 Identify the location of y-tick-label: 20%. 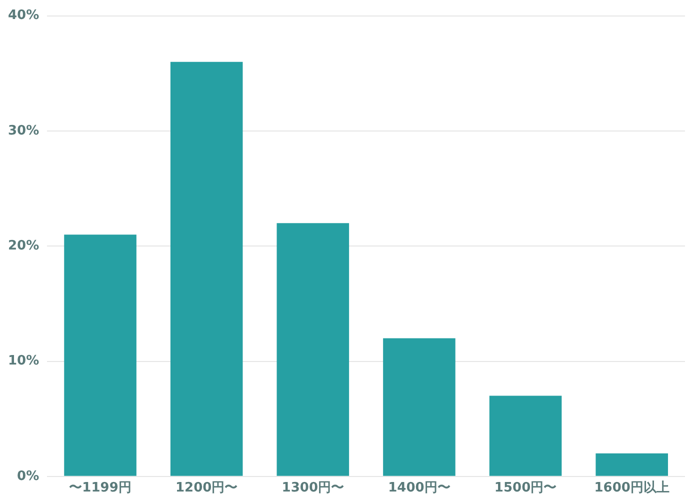
(24, 246).